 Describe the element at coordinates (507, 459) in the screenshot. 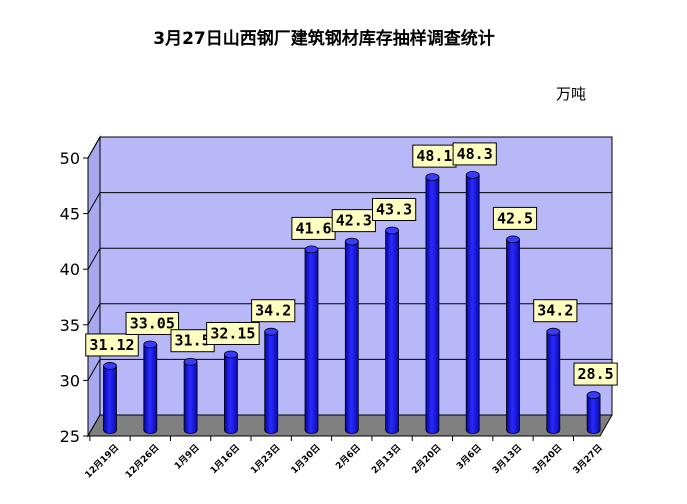

I see `x-tick-label: 3月13日` at that location.